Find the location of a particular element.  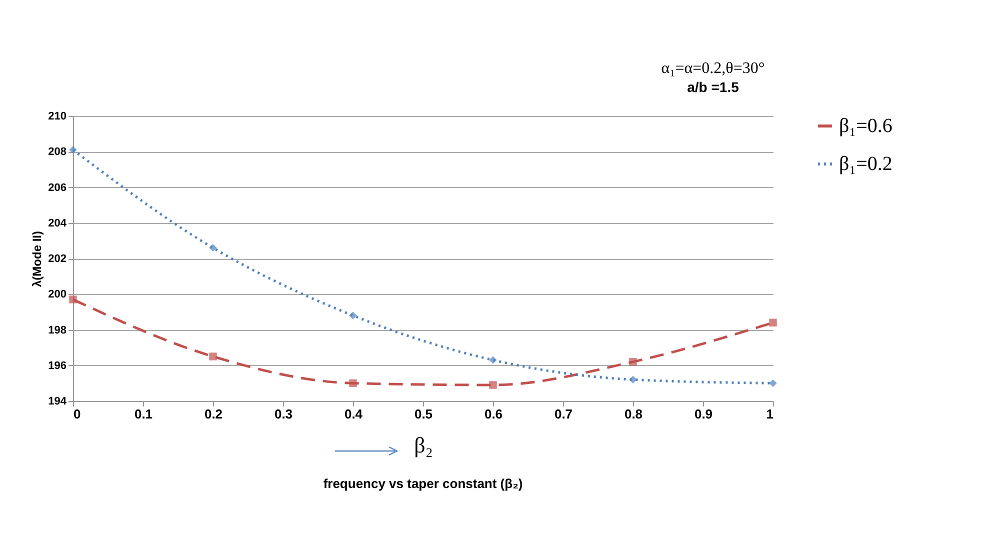

y-tick-label: 194 is located at coordinates (58, 402).